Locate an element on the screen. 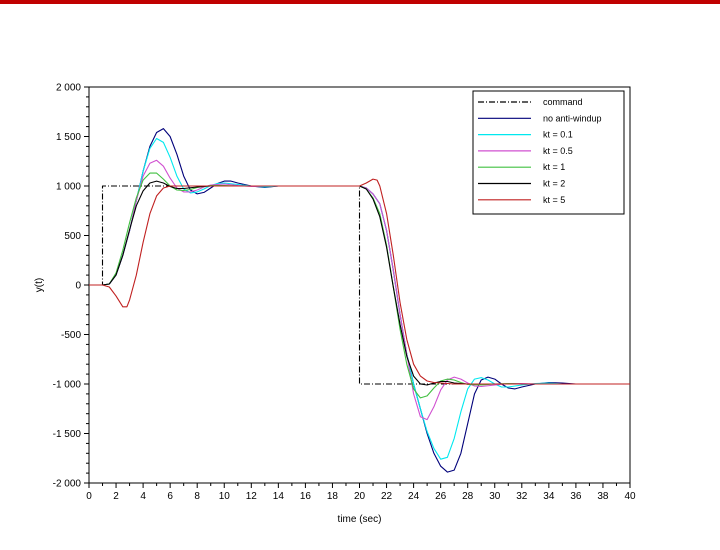 The height and width of the screenshot is (550, 720). x-tick-label: 26 is located at coordinates (441, 496).